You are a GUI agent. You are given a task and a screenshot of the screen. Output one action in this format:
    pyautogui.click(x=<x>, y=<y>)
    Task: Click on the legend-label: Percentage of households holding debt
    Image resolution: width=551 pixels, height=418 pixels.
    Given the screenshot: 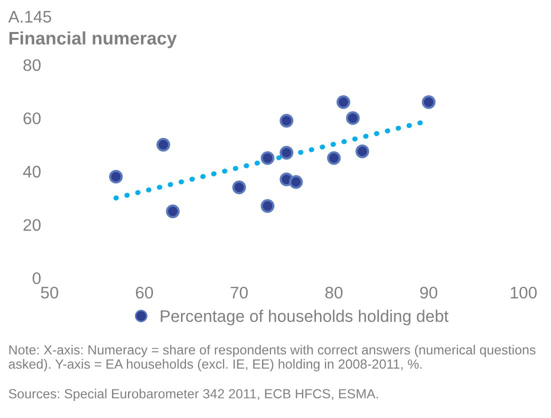 What is the action you would take?
    pyautogui.click(x=304, y=318)
    